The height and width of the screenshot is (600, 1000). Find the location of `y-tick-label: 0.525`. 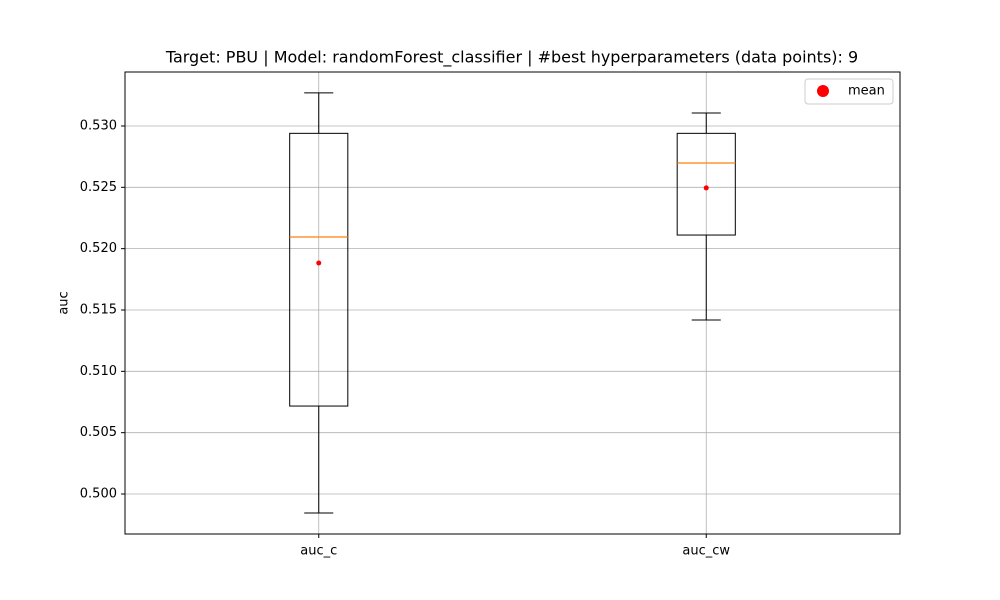

y-tick-label: 0.525 is located at coordinates (98, 187).